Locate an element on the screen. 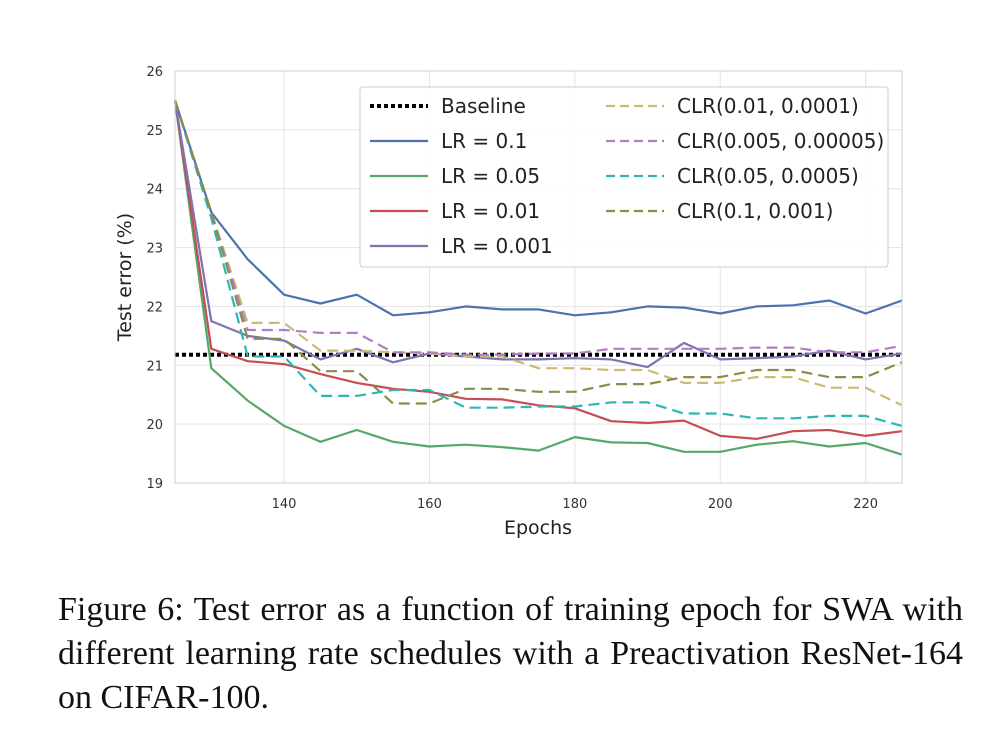  legend-label: CLR(0.005, 0.00005) is located at coordinates (780, 141).